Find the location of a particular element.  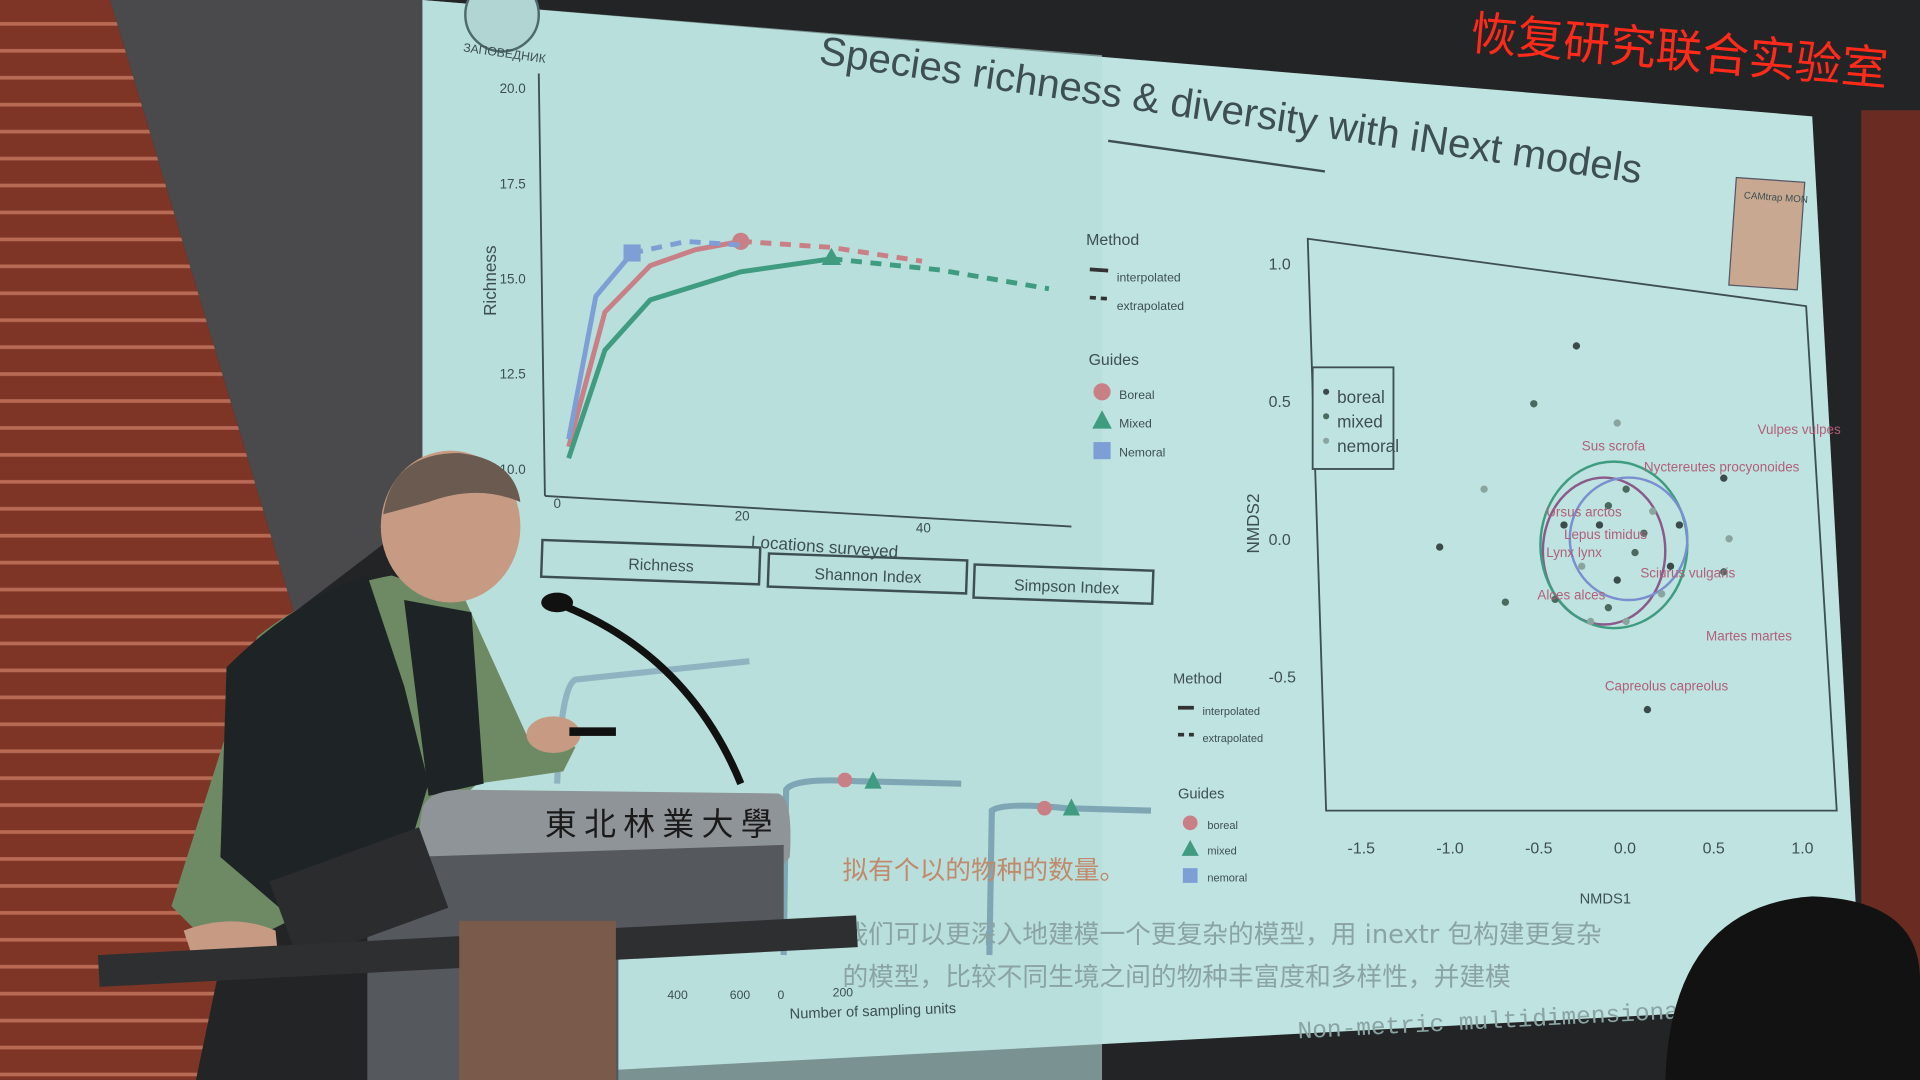

y-tick-label: 12.5 is located at coordinates (513, 374).